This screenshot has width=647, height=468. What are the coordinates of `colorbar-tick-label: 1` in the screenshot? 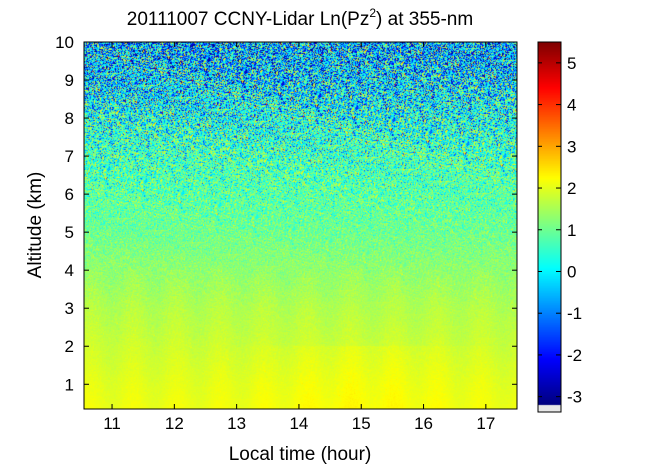 It's located at (571, 230).